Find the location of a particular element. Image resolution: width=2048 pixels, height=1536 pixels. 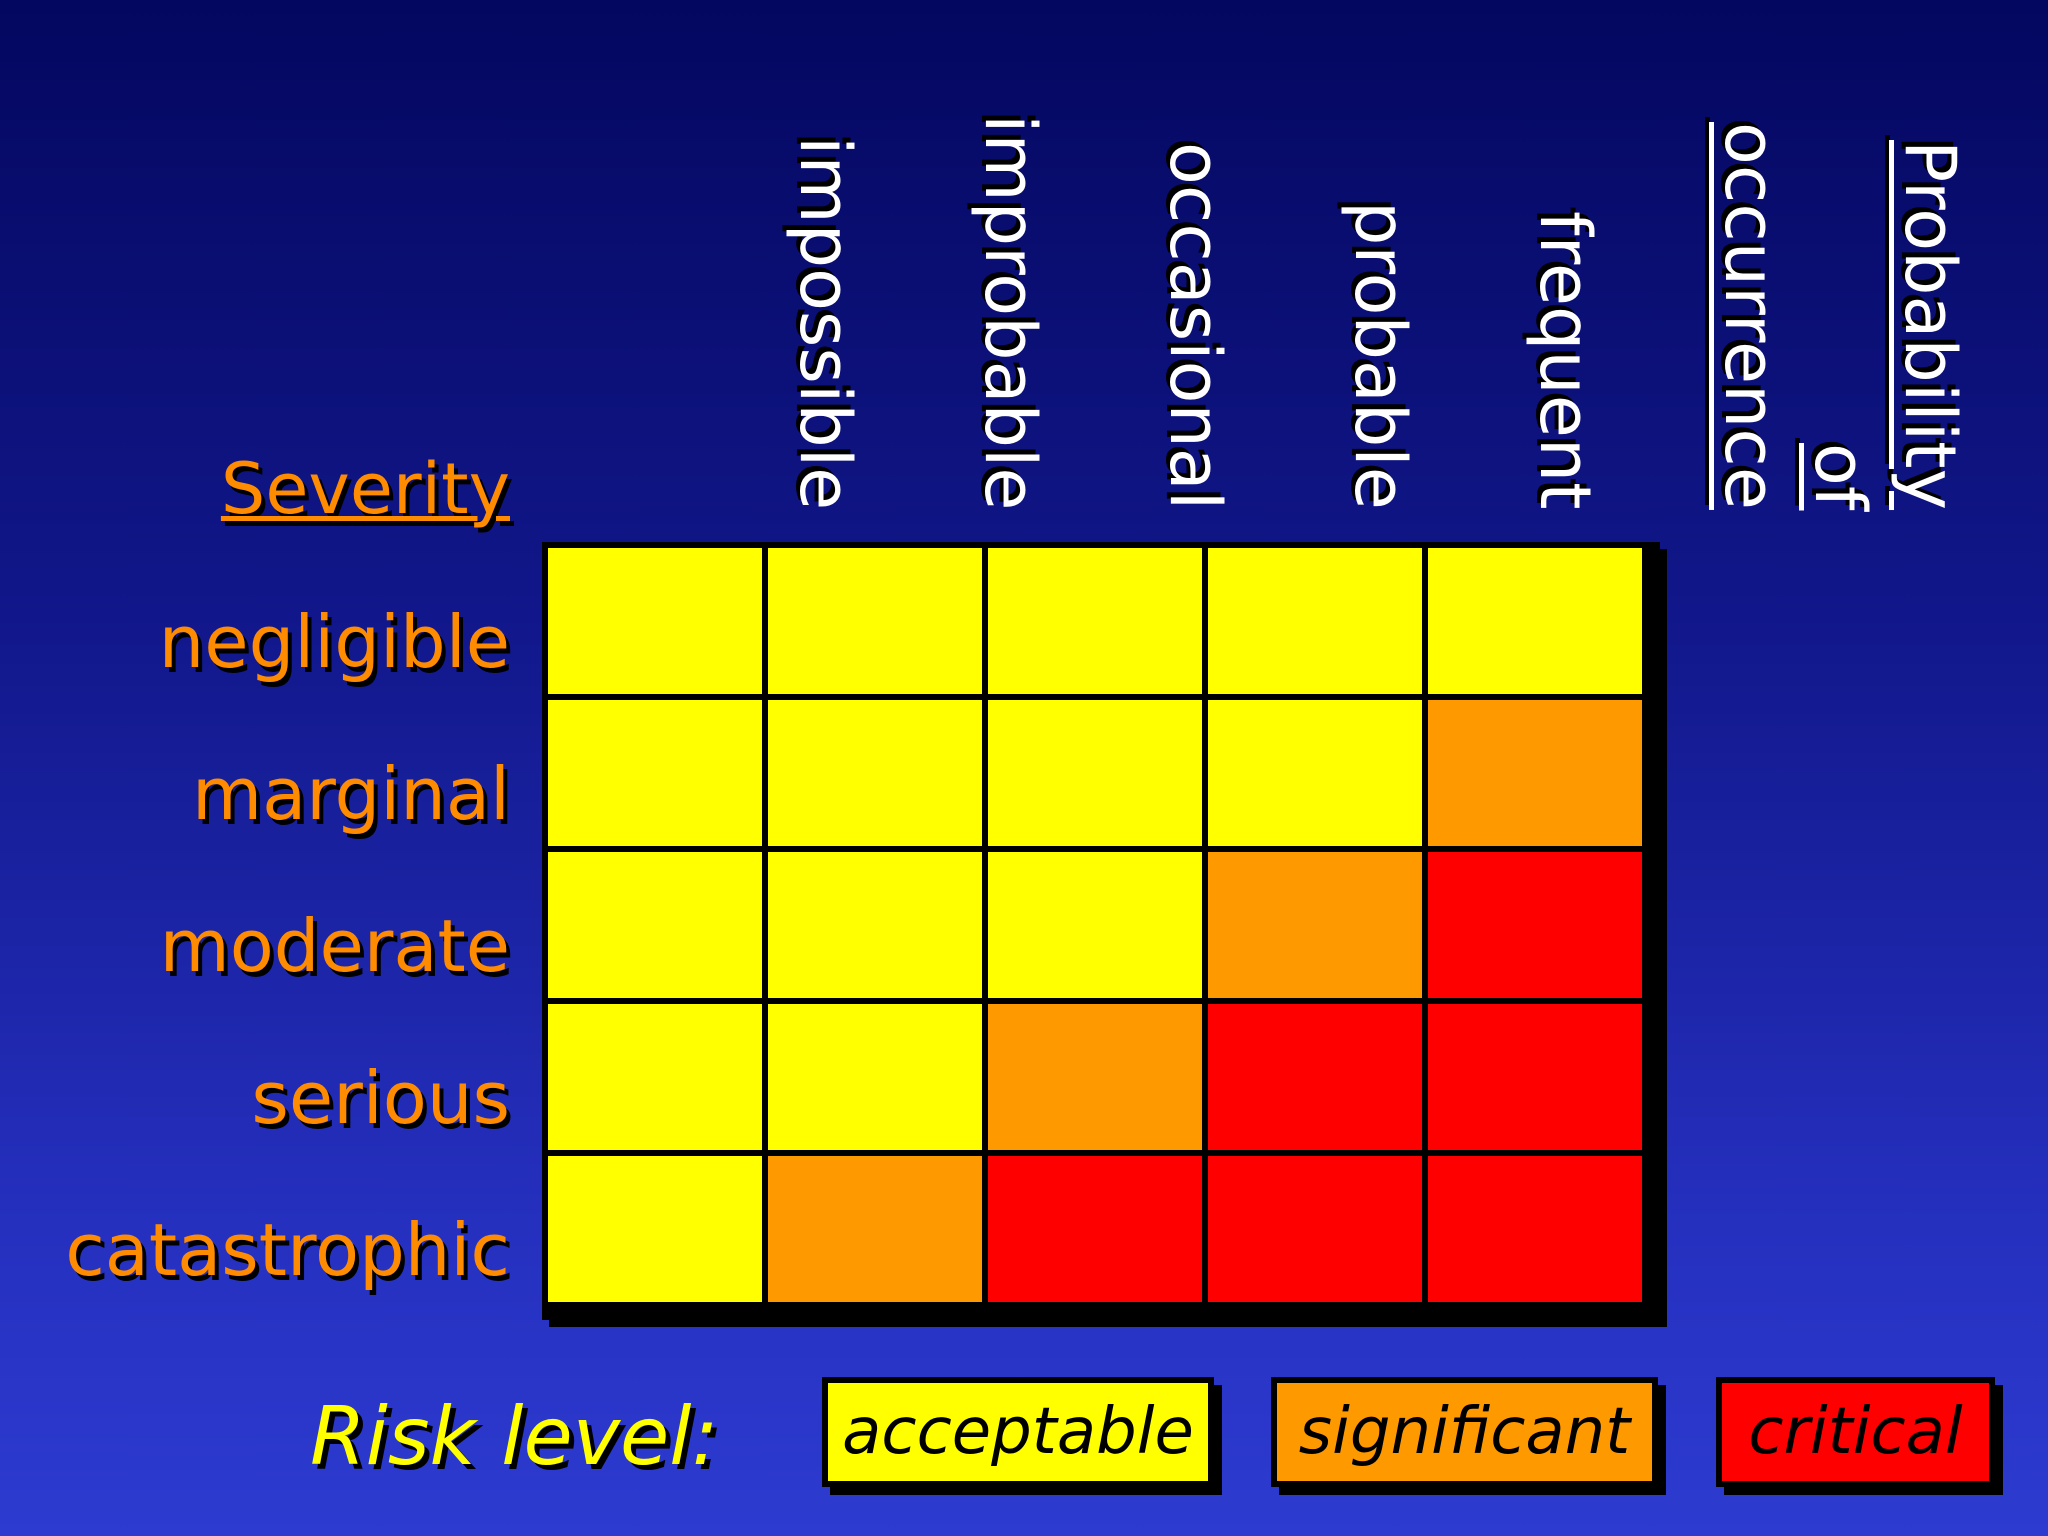

matrix-cell-marginal-occasional is located at coordinates (1095, 773).